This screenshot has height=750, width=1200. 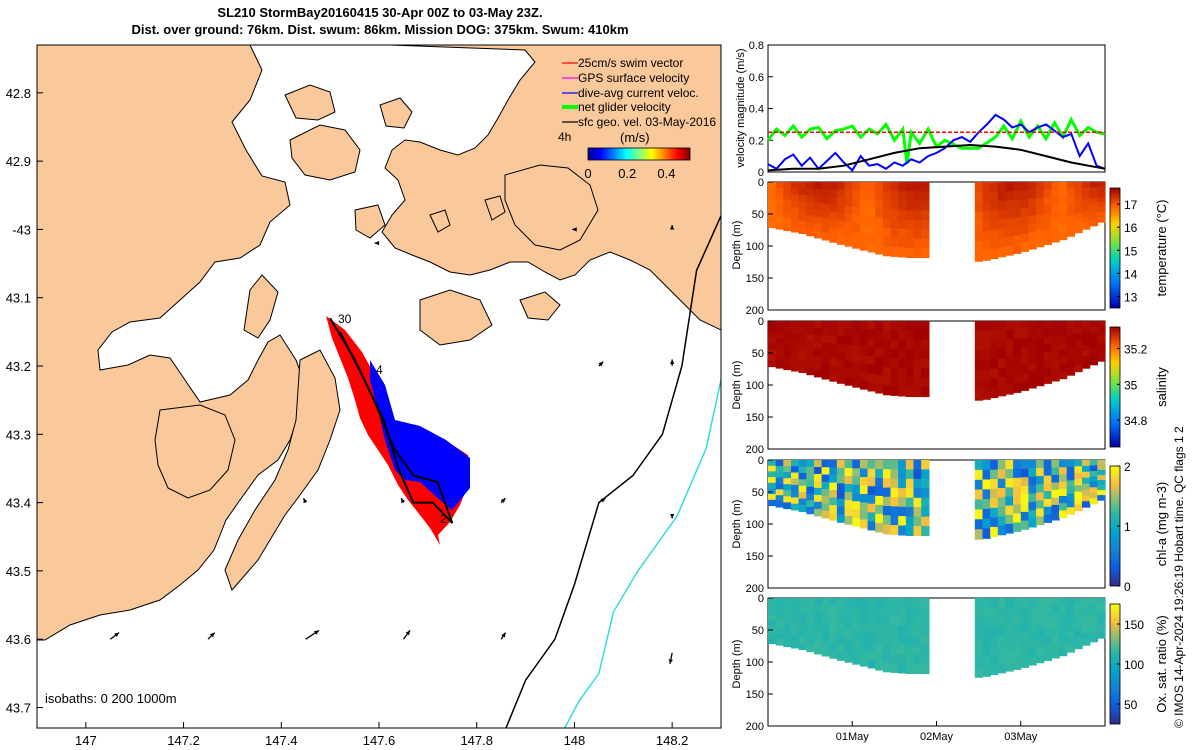 What do you see at coordinates (936, 142) in the screenshot?
I see `velocity-series-dive_avg` at bounding box center [936, 142].